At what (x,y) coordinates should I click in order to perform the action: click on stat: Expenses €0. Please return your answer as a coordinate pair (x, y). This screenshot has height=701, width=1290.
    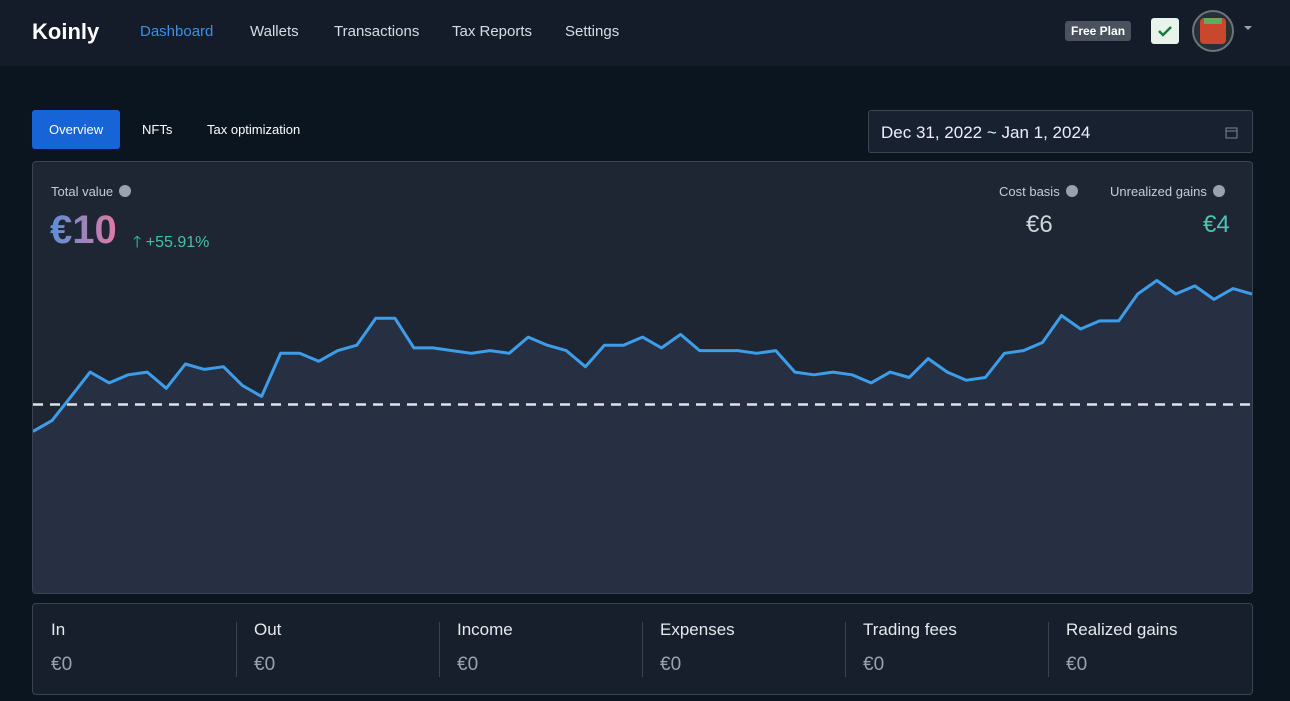
    Looking at the image, I should click on (743, 649).